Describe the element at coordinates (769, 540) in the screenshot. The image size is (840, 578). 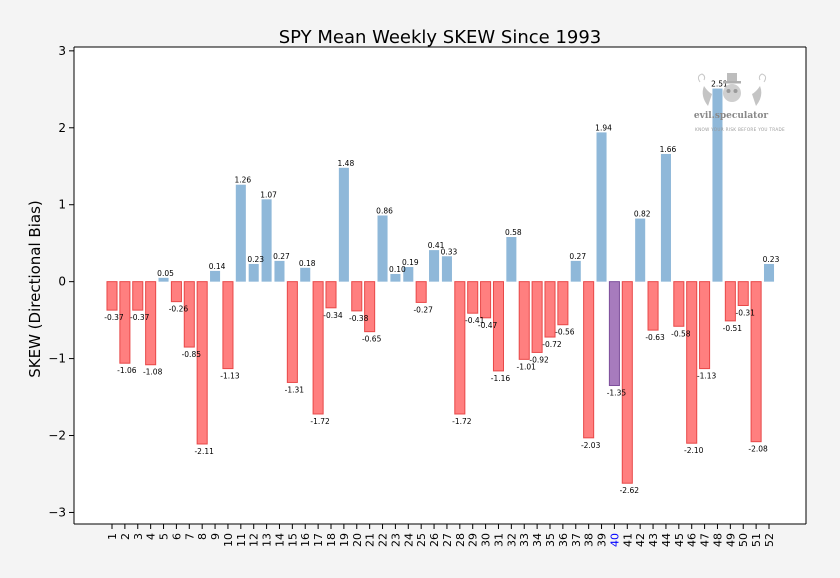
I see `x-tick-label-52: 52` at that location.